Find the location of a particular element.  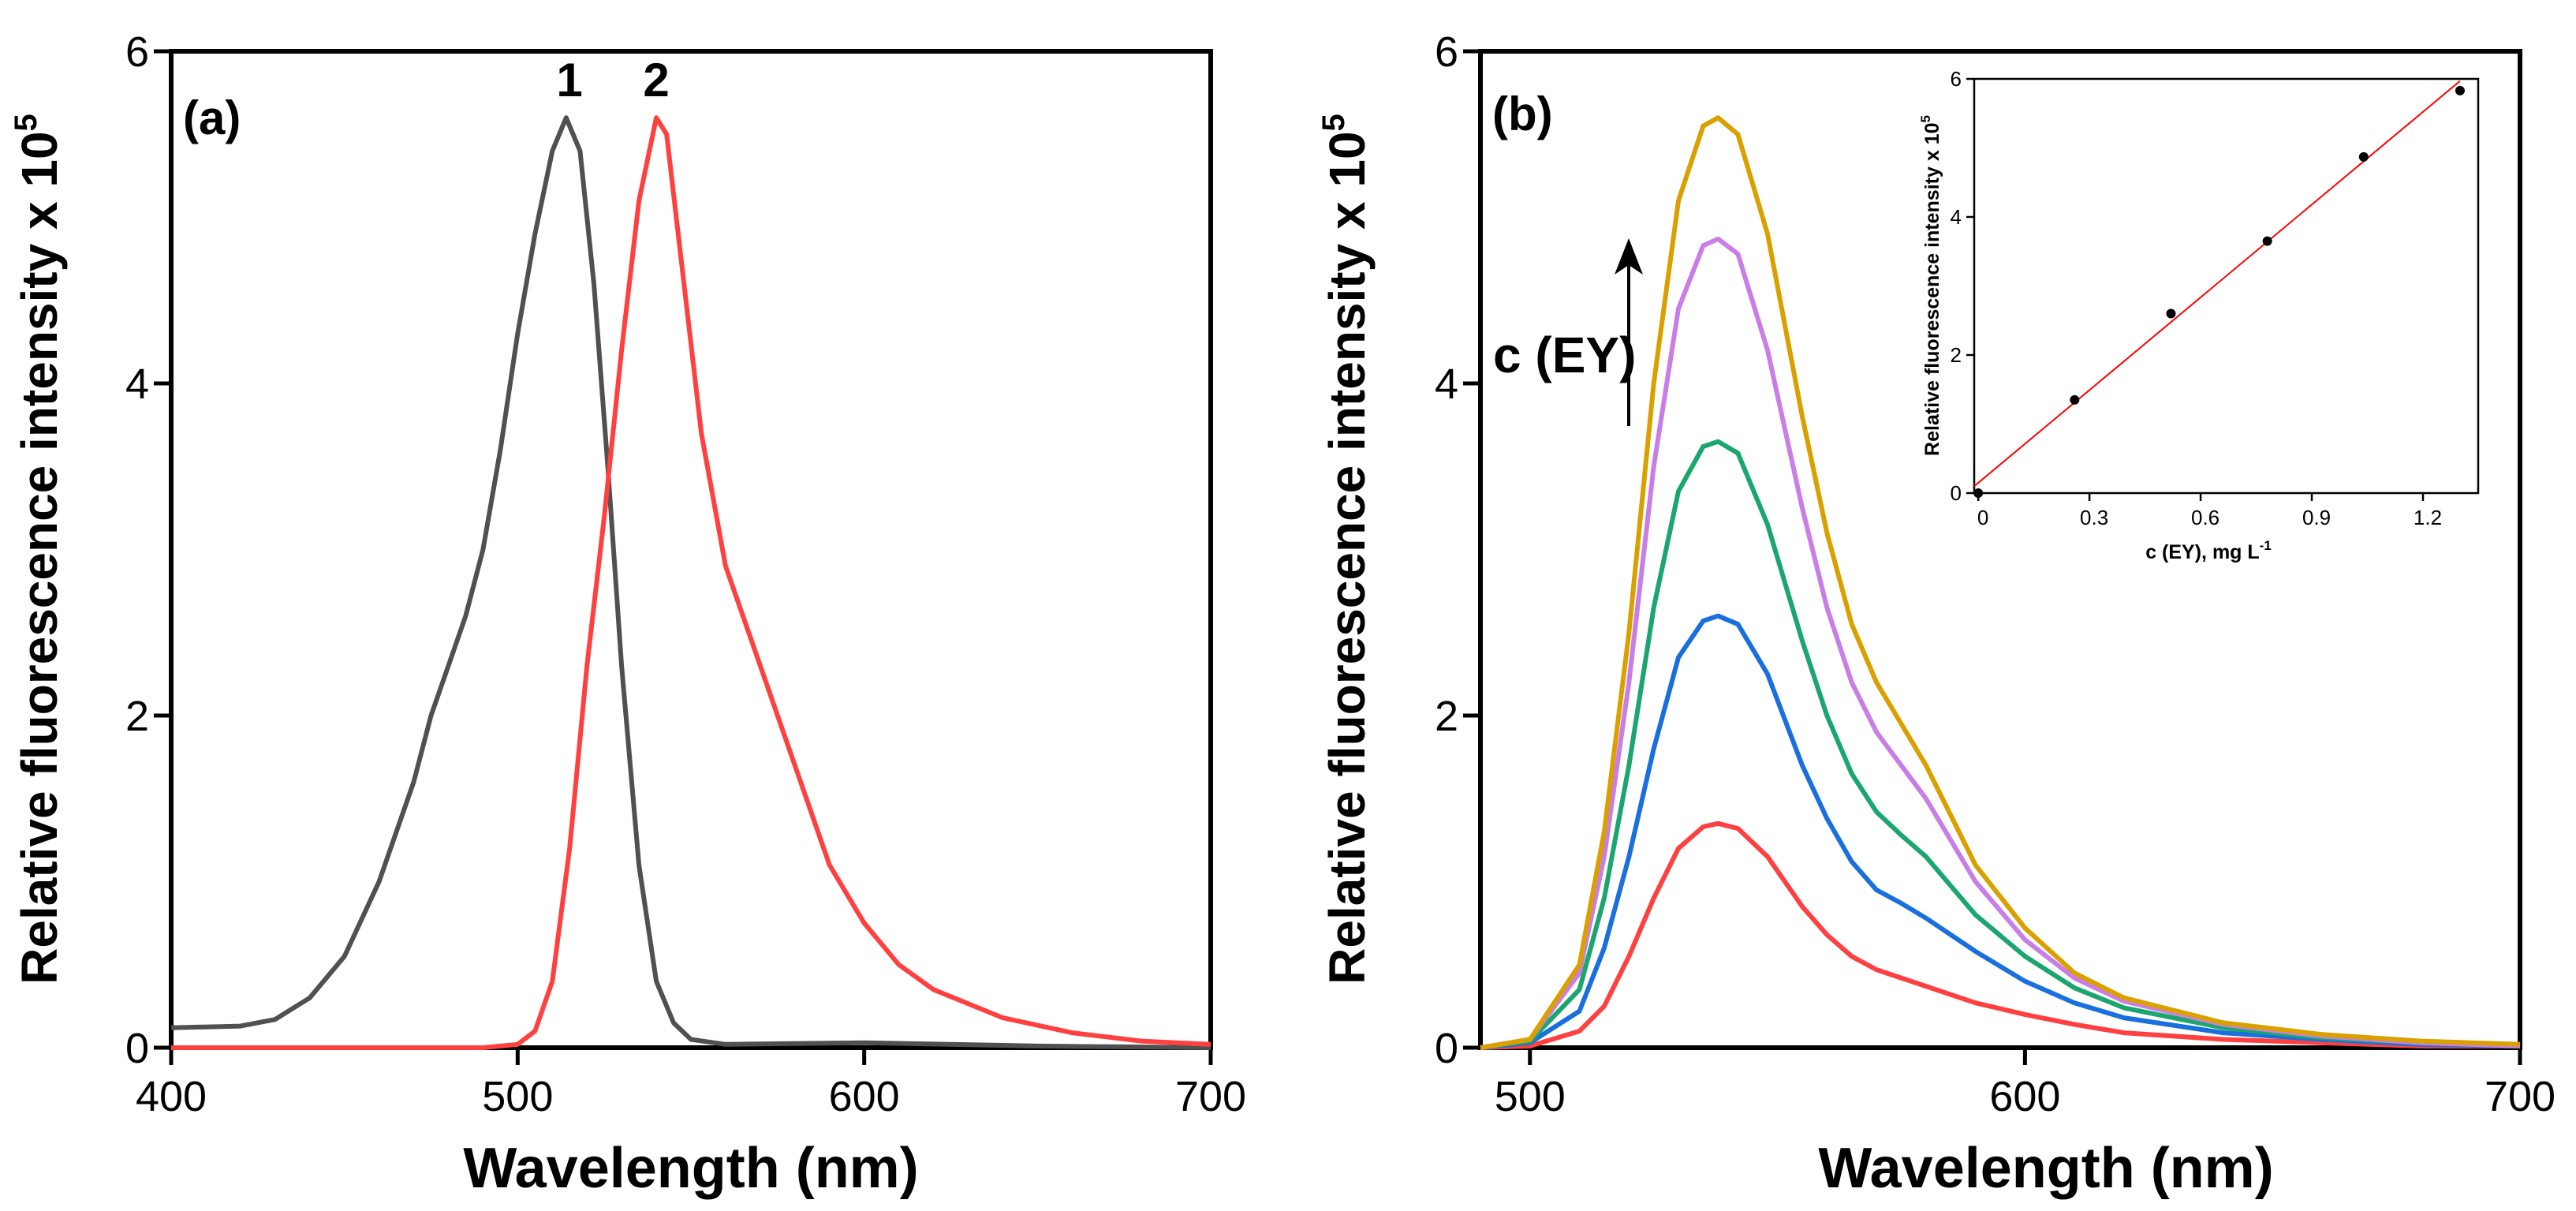

fit-line is located at coordinates (2217, 284).